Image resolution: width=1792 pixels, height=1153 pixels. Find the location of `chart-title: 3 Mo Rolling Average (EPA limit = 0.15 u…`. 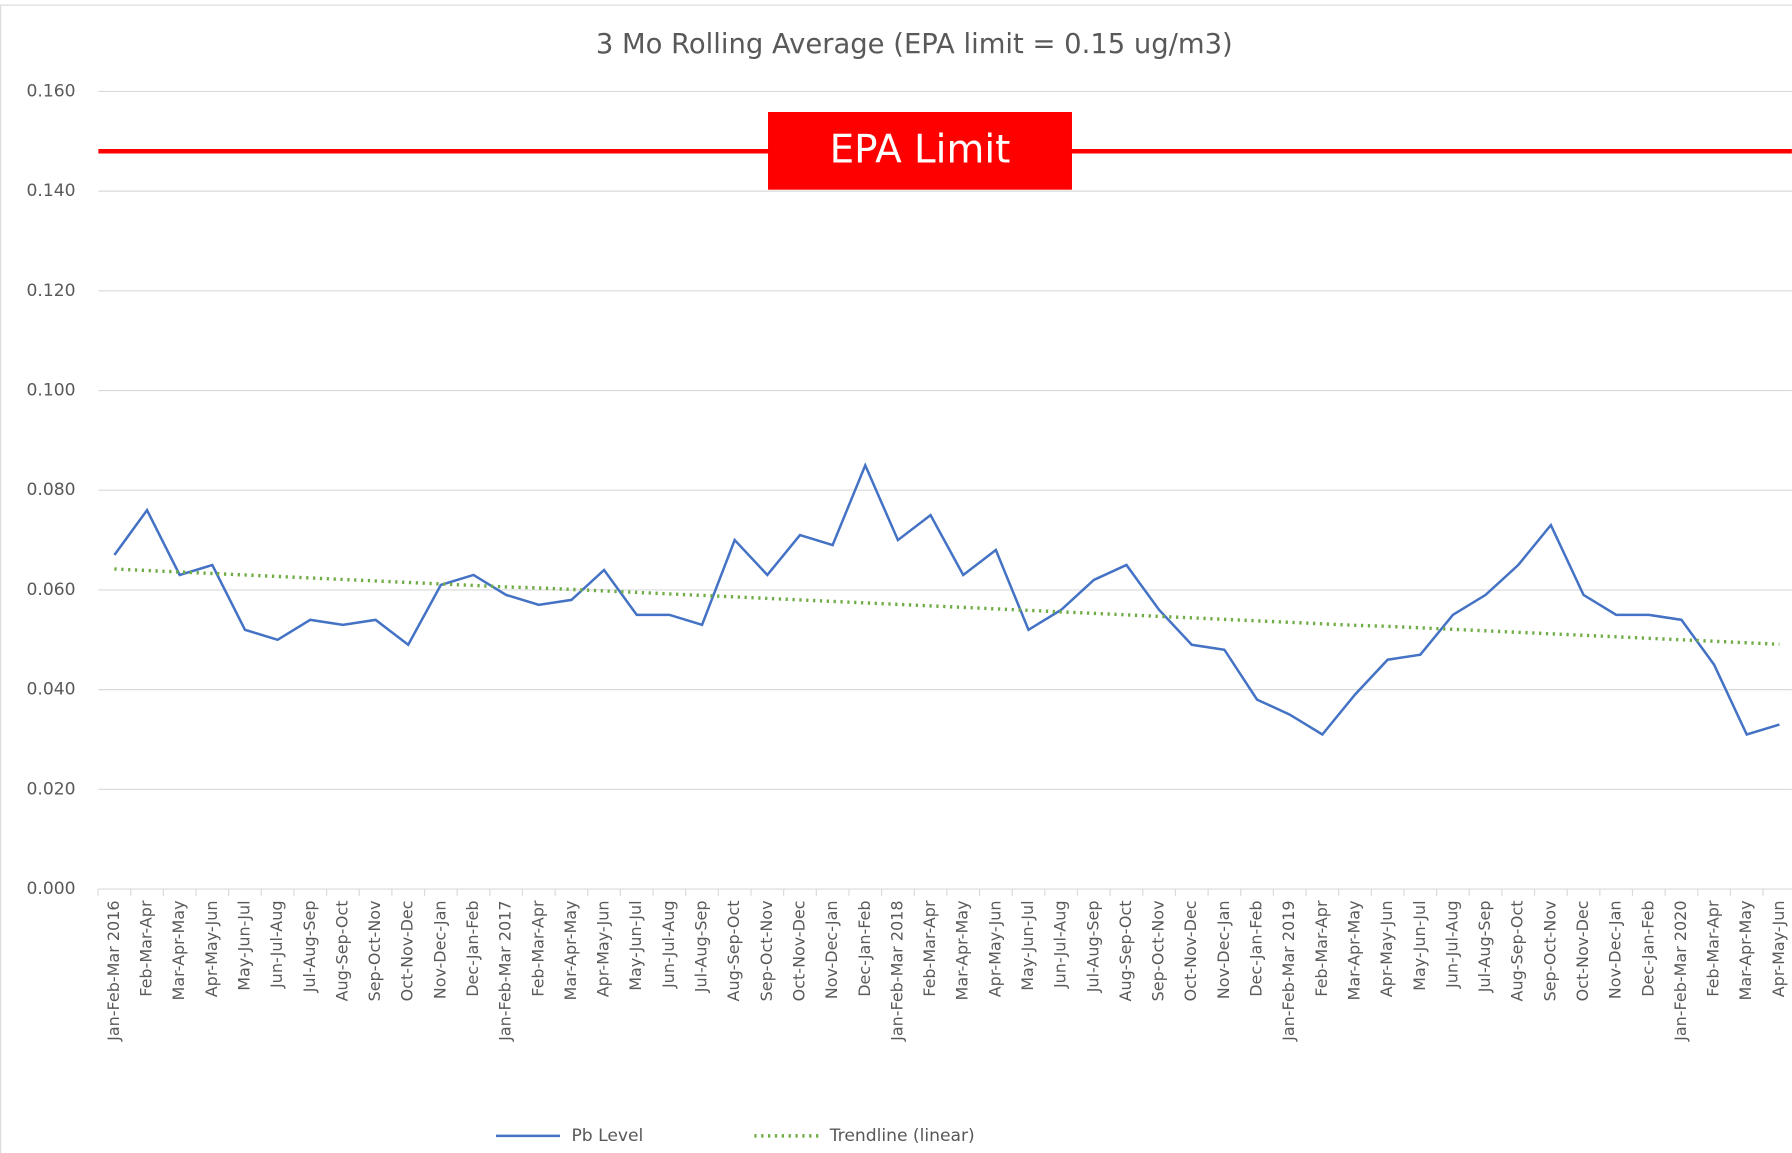

chart-title: 3 Mo Rolling Average (EPA limit = 0.15 u… is located at coordinates (914, 44).